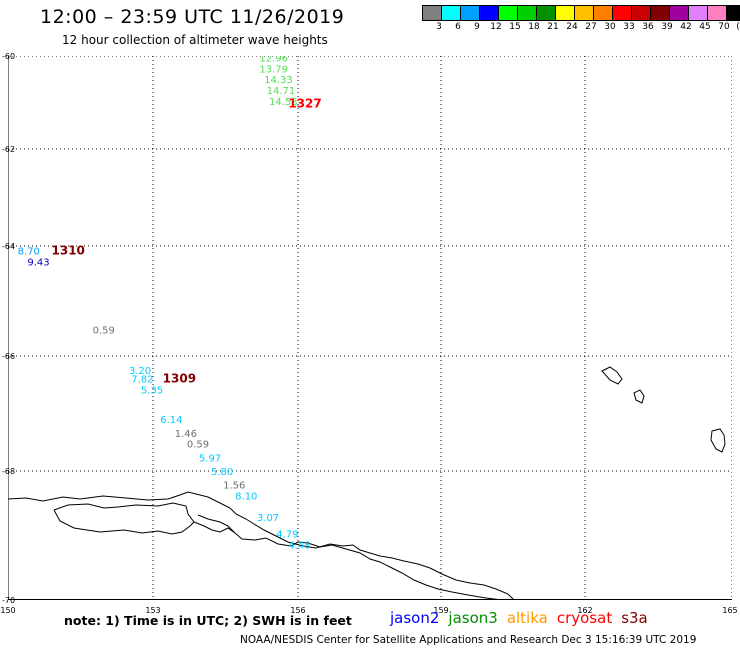 This screenshot has width=740, height=650. I want to click on latitude-label: -60, so click(9, 56).